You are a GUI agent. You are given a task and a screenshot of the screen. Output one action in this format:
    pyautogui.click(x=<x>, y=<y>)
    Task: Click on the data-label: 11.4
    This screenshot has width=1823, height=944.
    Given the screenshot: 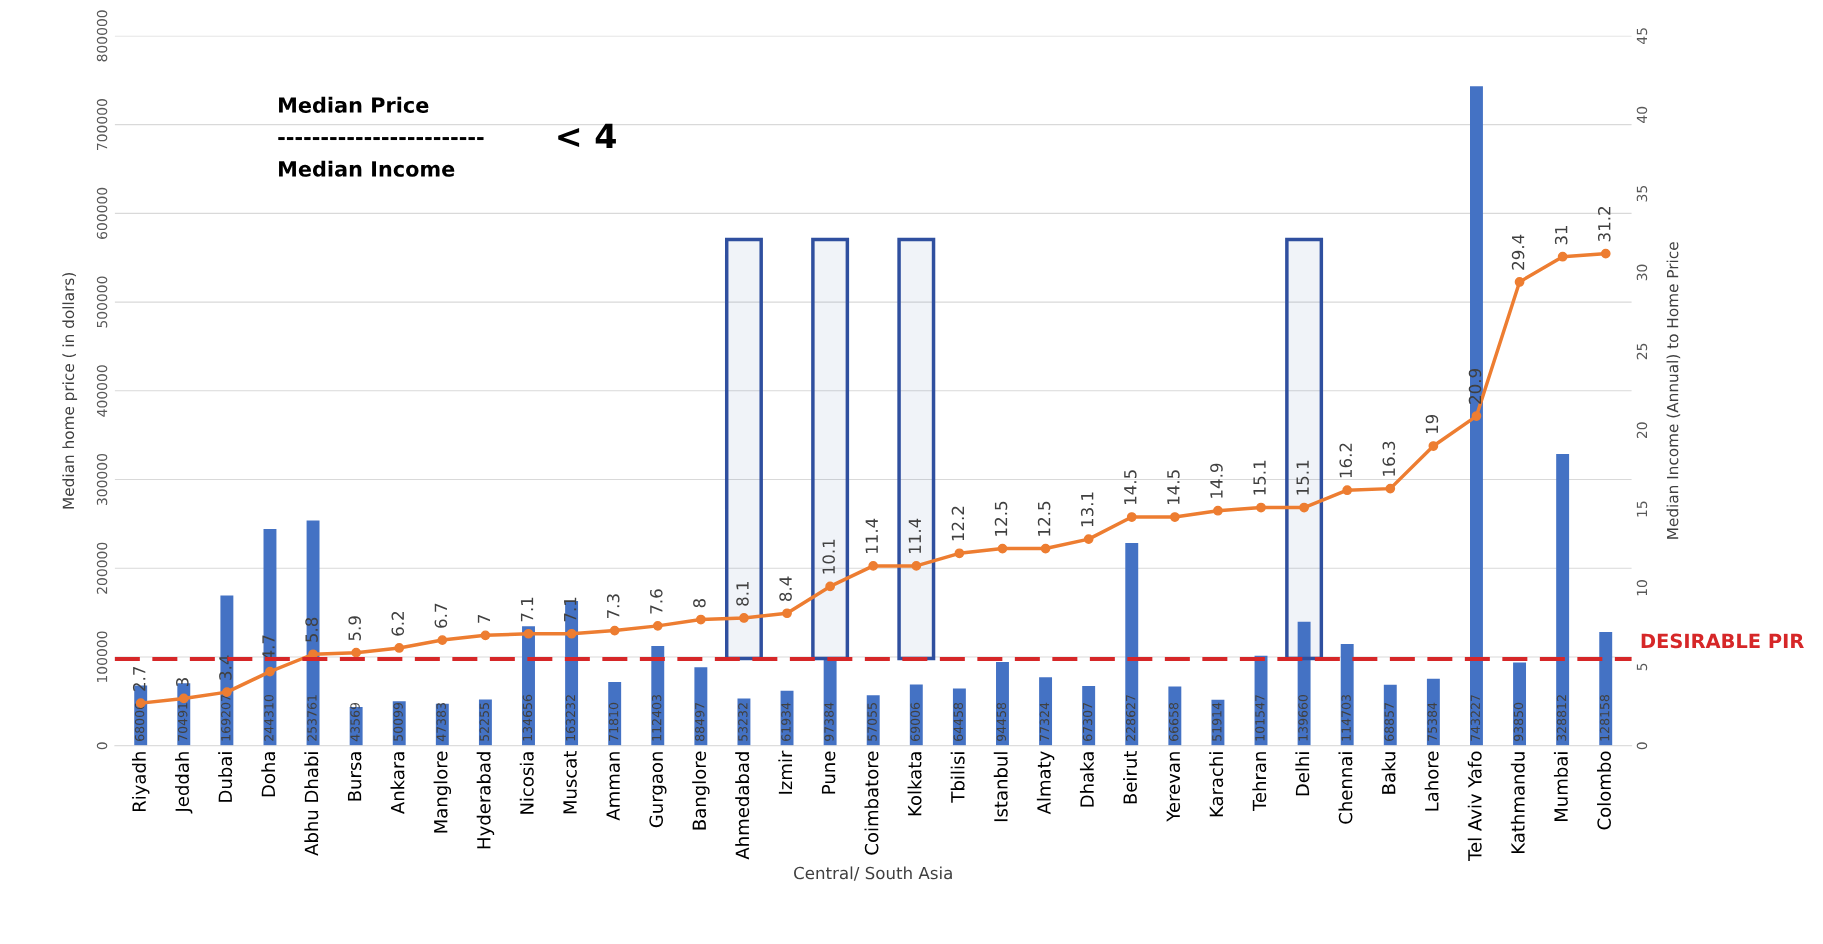 What is the action you would take?
    pyautogui.click(x=871, y=535)
    